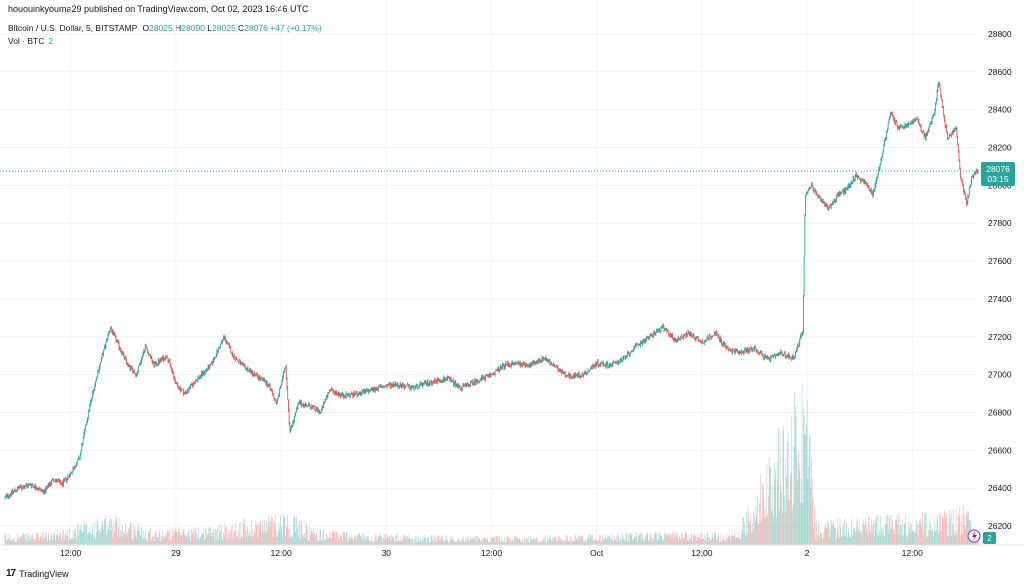 The width and height of the screenshot is (1024, 585). What do you see at coordinates (974, 536) in the screenshot?
I see `replay-lightning-icon` at bounding box center [974, 536].